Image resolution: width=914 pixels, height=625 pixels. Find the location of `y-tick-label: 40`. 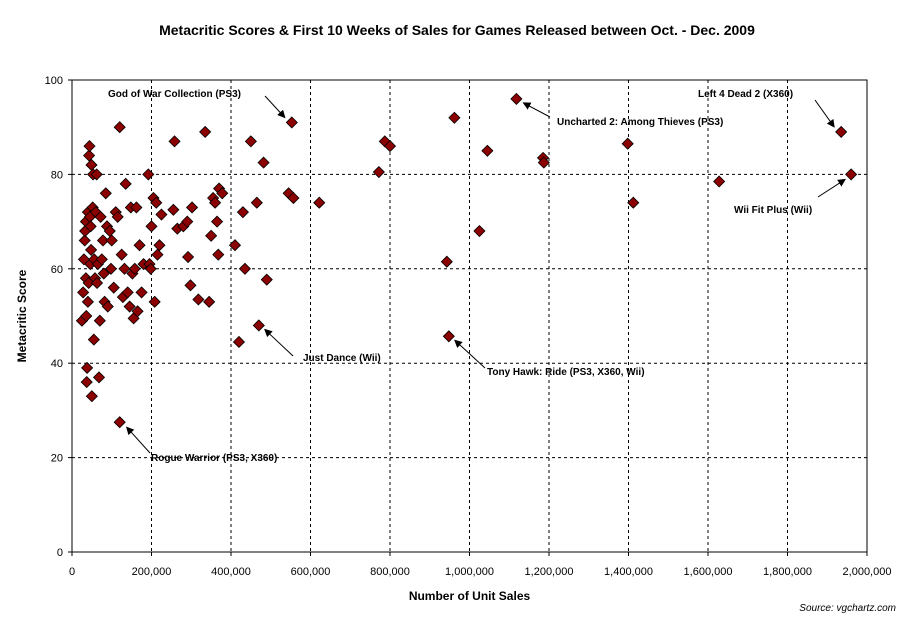

y-tick-label: 40 is located at coordinates (57, 364).